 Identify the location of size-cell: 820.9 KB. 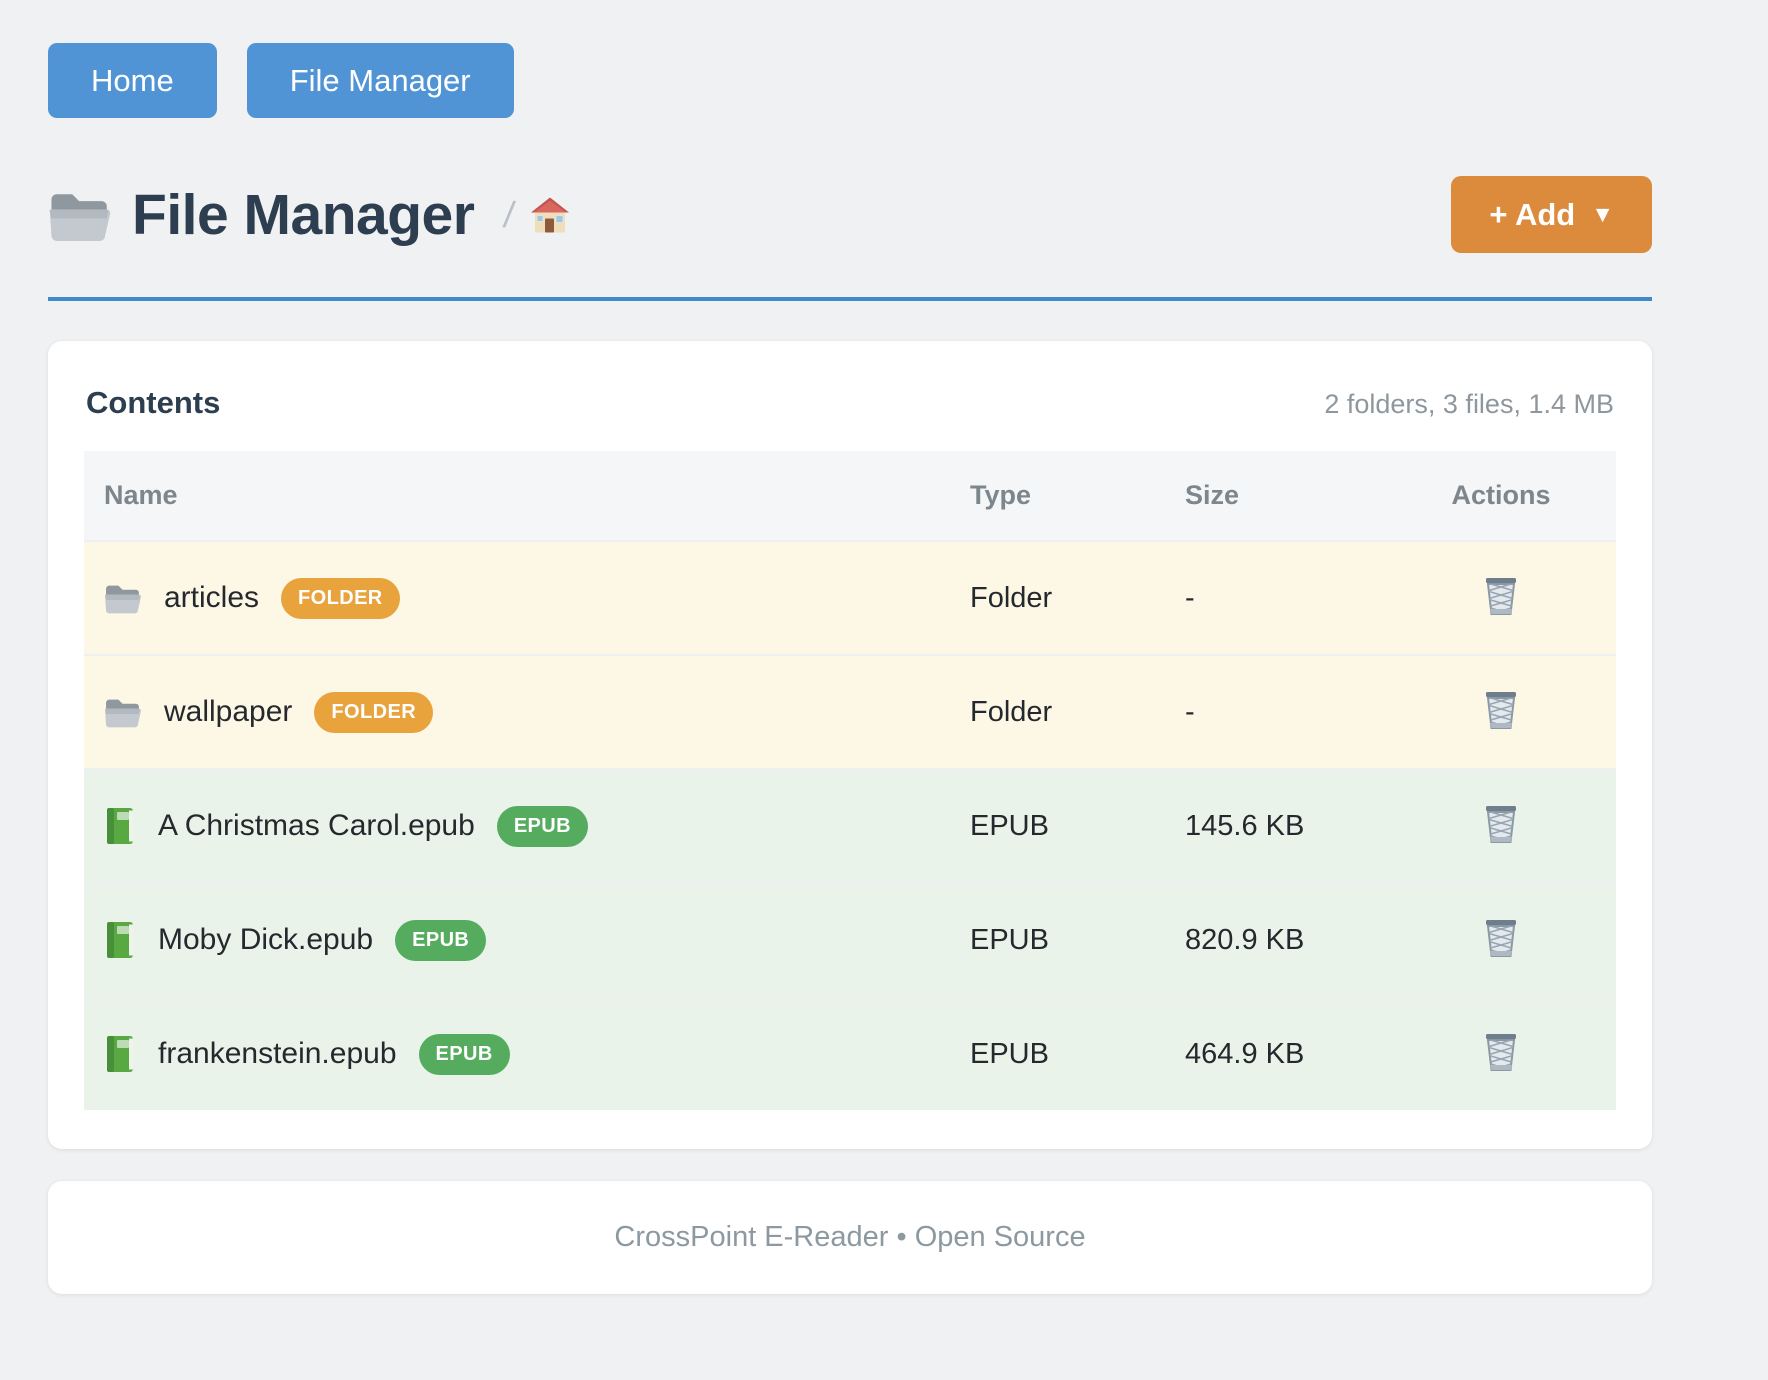
(1245, 939).